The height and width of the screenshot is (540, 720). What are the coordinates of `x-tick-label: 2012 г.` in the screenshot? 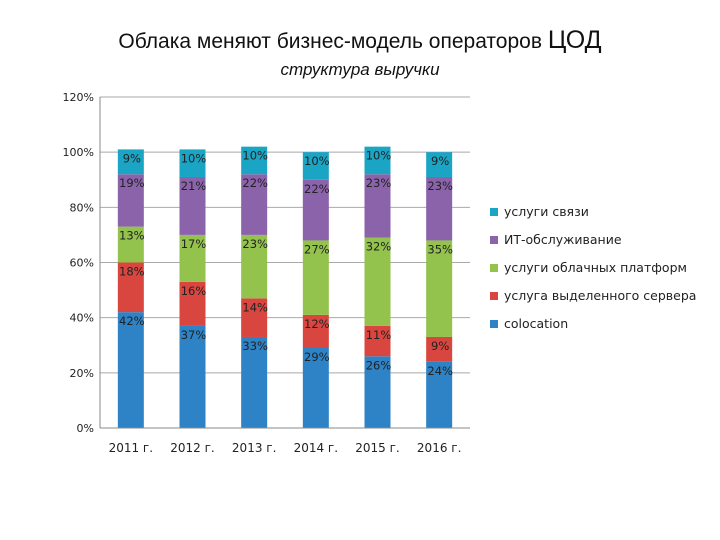 It's located at (192, 448).